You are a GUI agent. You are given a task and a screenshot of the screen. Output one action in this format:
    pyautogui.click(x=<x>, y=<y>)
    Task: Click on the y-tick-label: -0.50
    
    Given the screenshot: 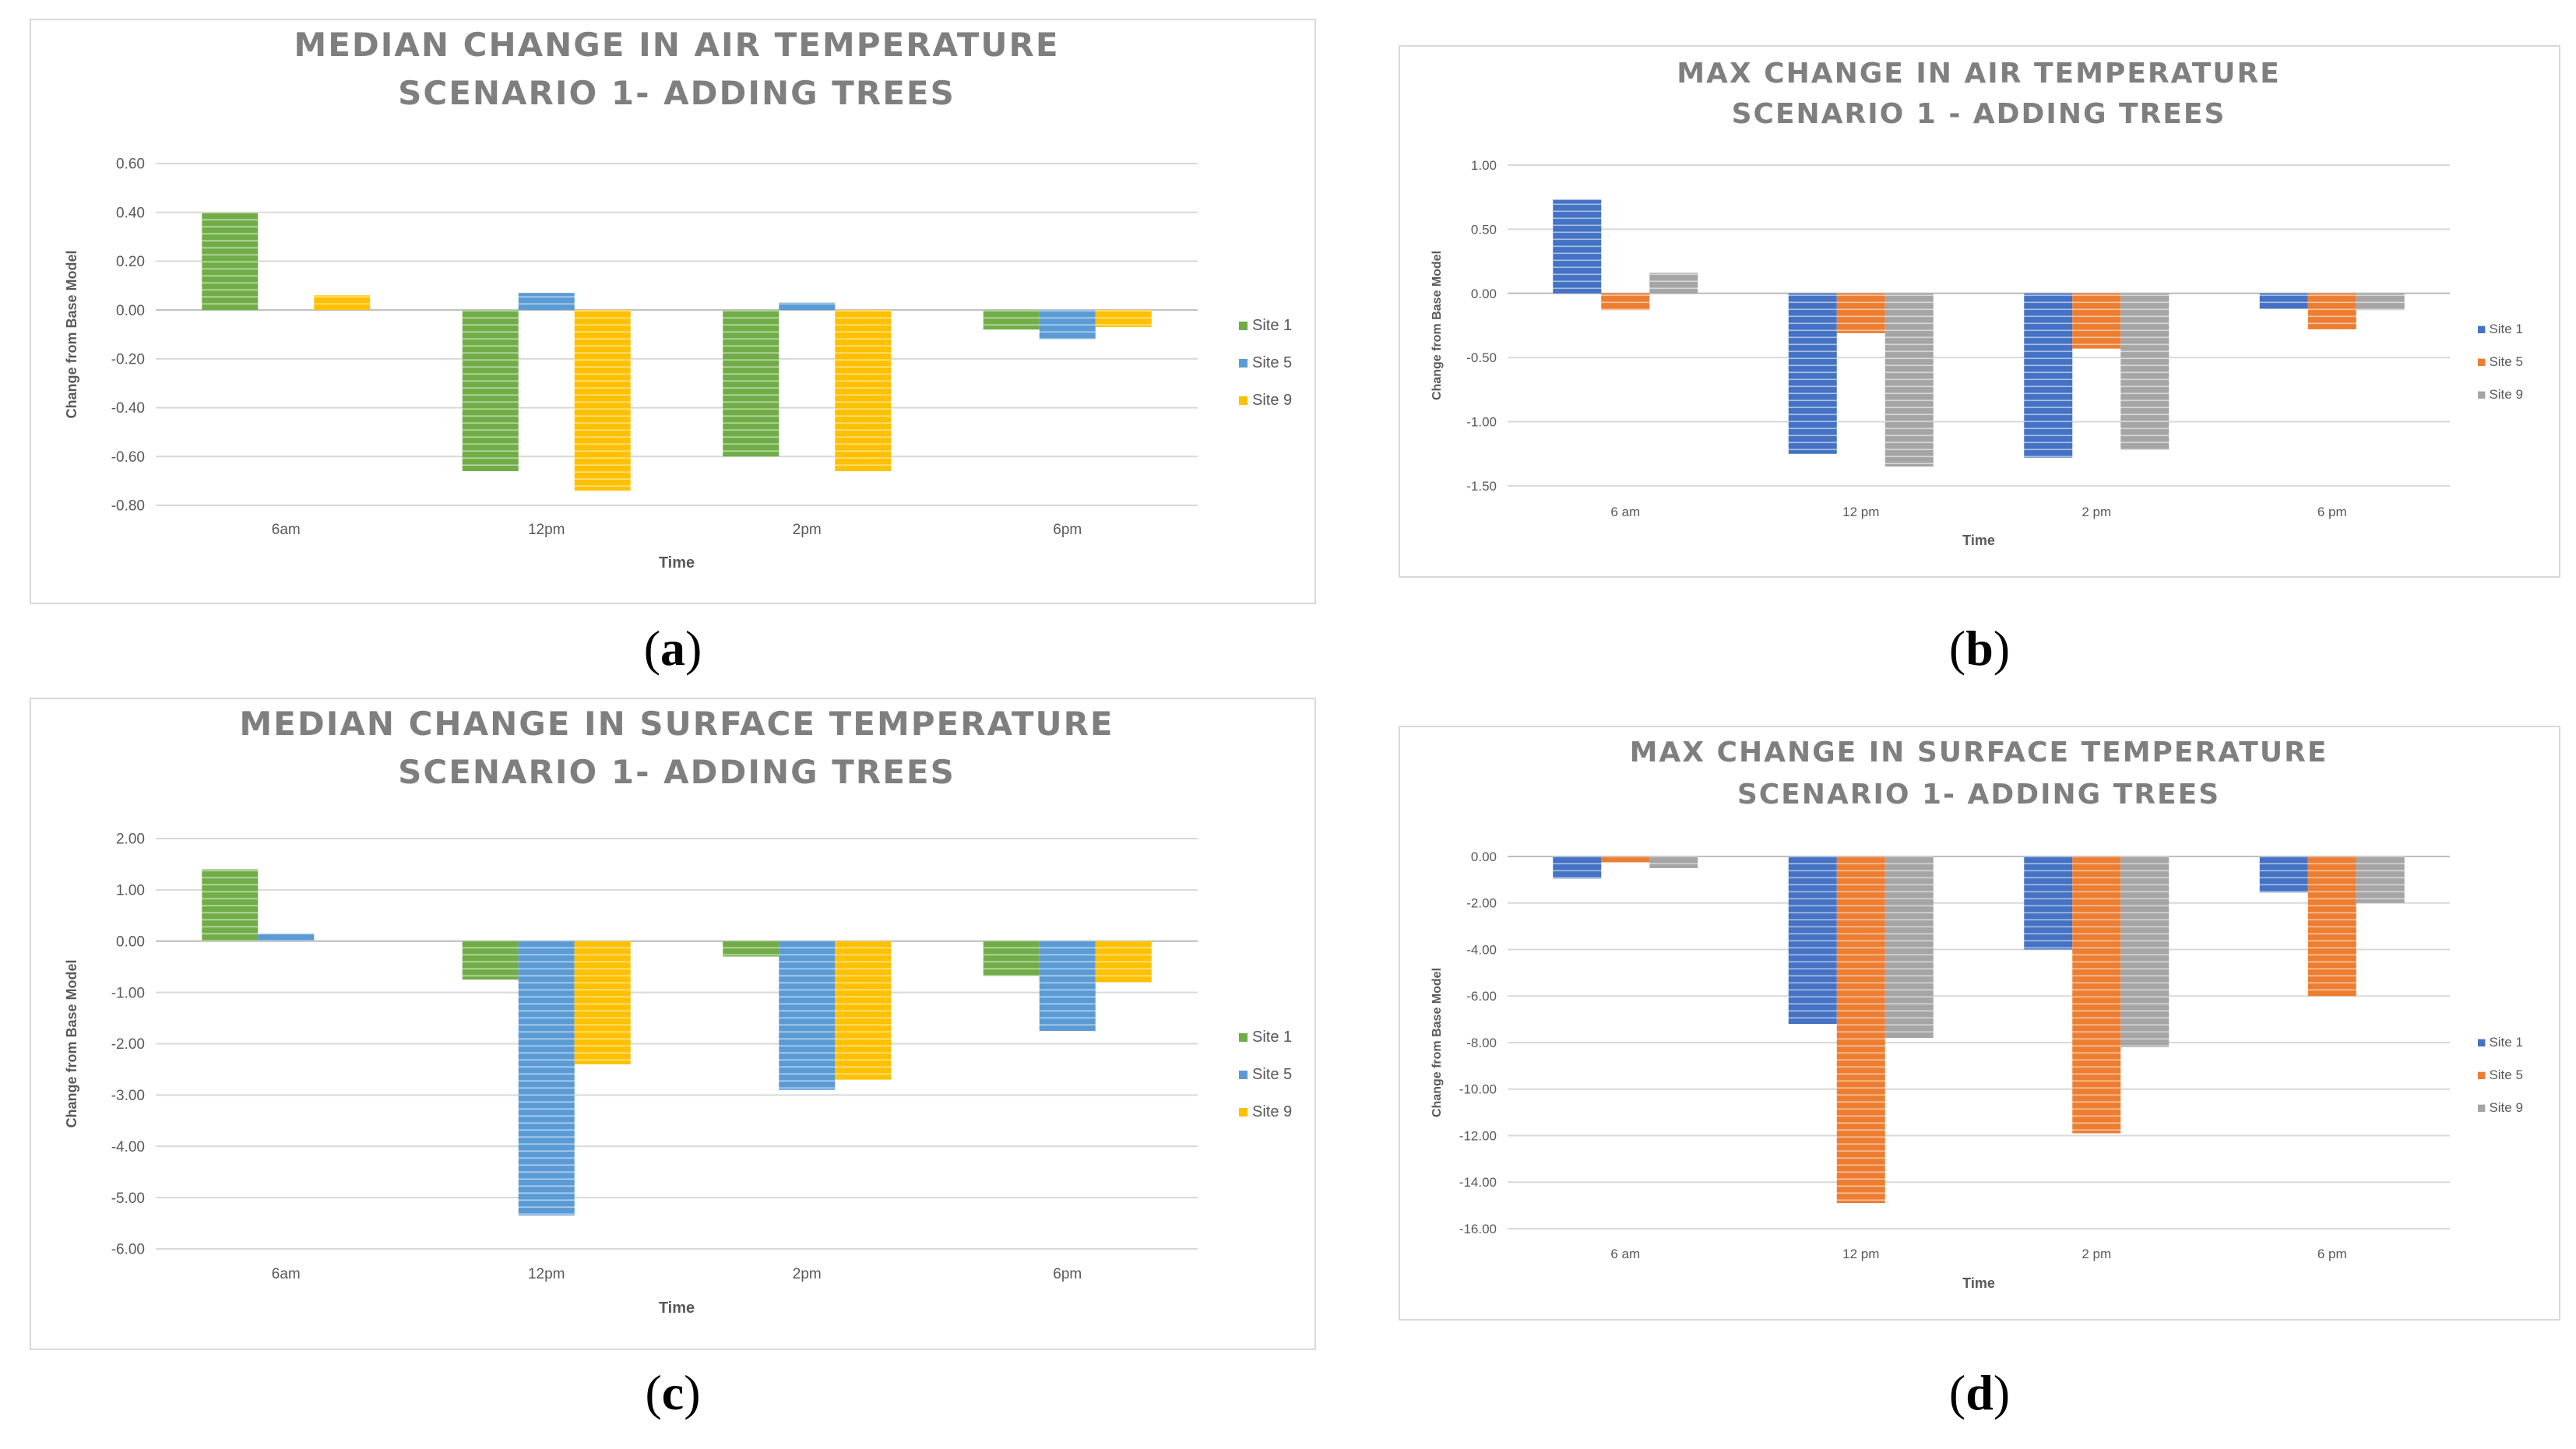 What is the action you would take?
    pyautogui.click(x=1481, y=358)
    